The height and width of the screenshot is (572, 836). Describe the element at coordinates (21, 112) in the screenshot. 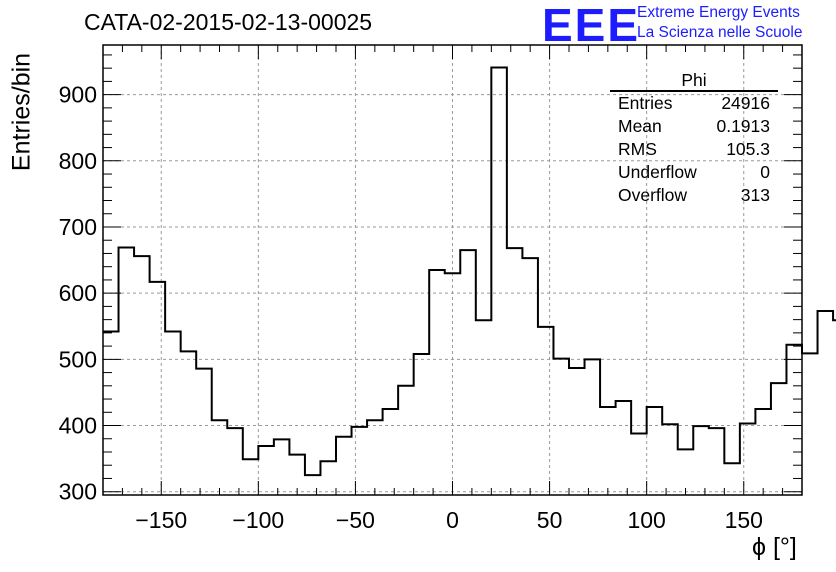

I see `y-axis-label: Entries/bin` at that location.